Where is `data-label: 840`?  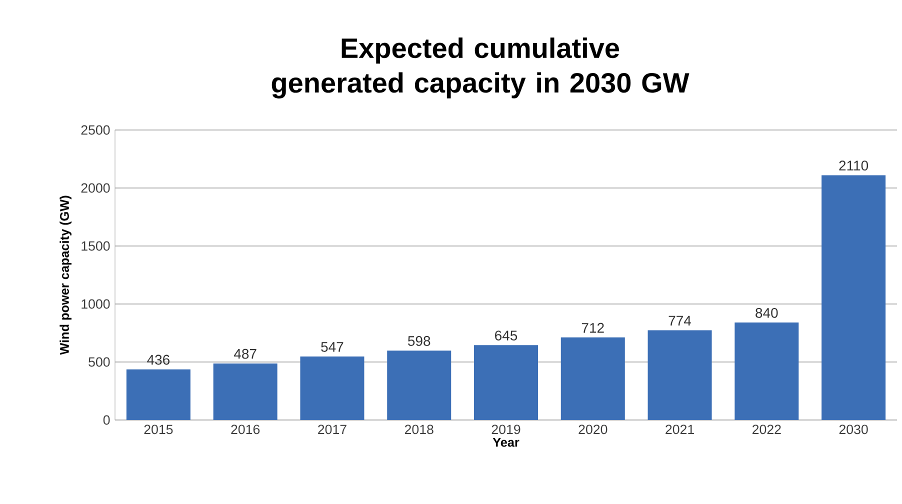
data-label: 840 is located at coordinates (767, 313).